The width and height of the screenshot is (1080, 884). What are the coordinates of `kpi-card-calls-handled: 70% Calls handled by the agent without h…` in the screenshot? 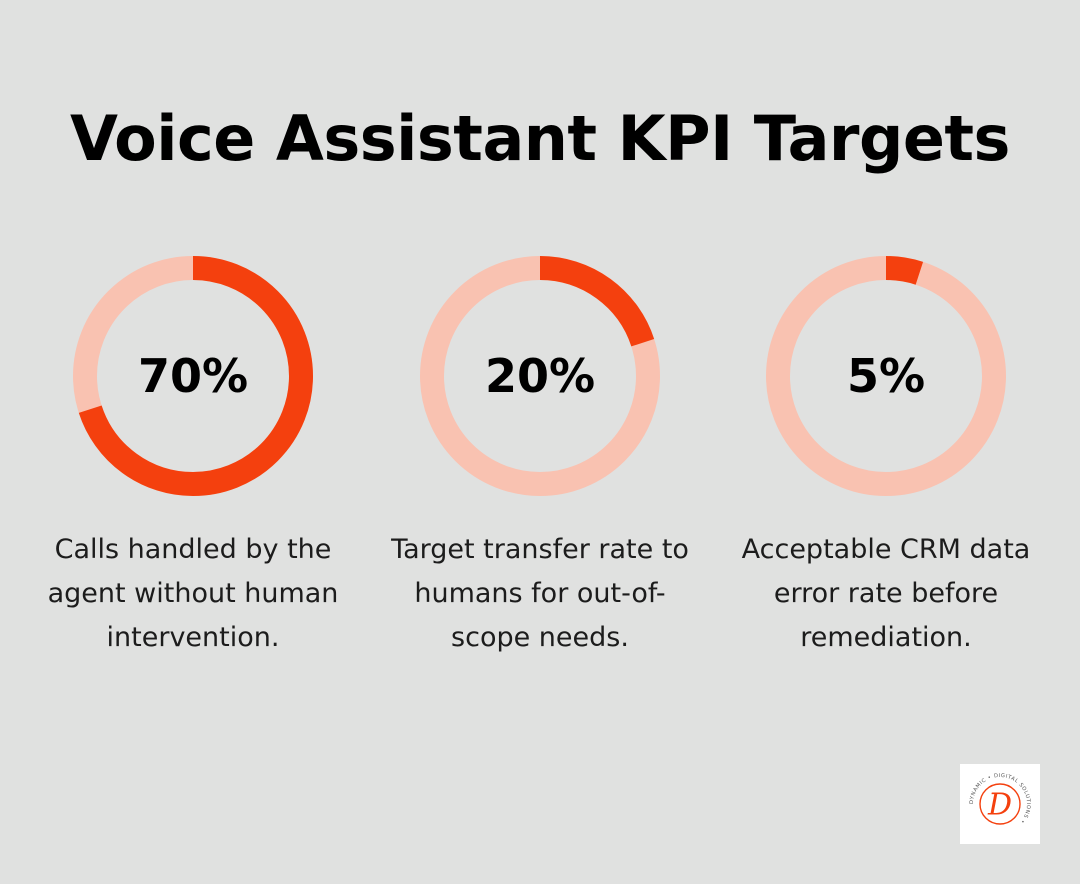 It's located at (193, 457).